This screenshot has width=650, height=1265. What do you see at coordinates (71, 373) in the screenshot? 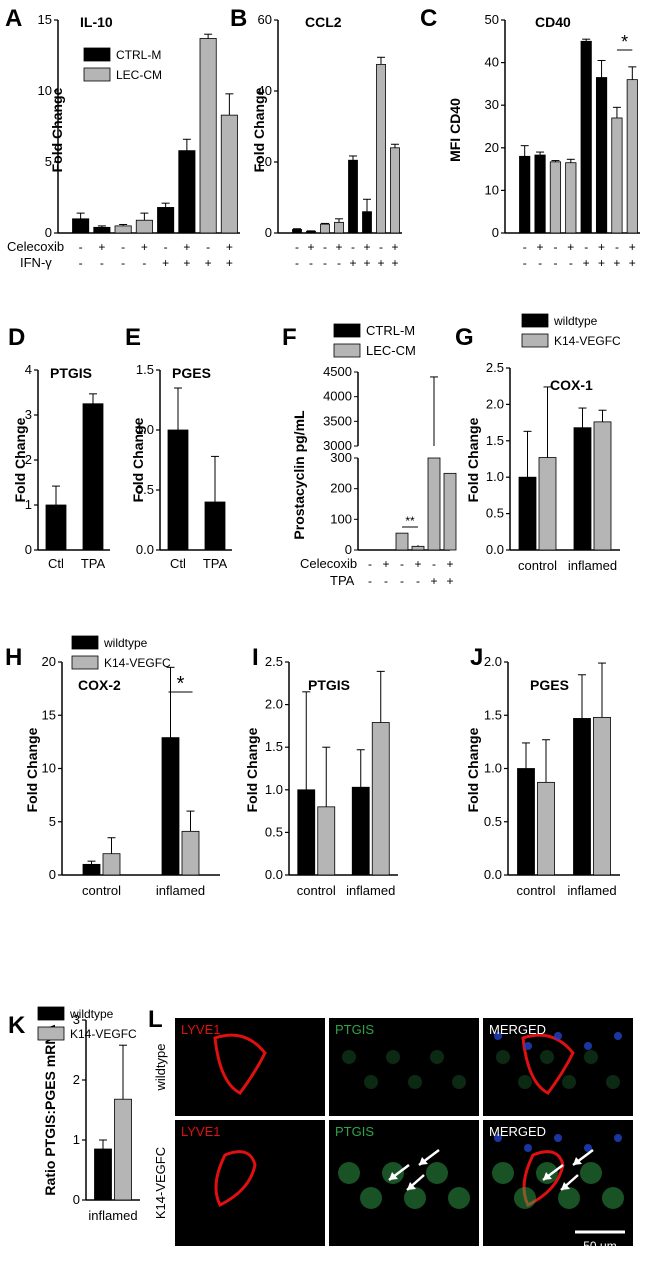
I see `chart-title-D: PTGIS` at bounding box center [71, 373].